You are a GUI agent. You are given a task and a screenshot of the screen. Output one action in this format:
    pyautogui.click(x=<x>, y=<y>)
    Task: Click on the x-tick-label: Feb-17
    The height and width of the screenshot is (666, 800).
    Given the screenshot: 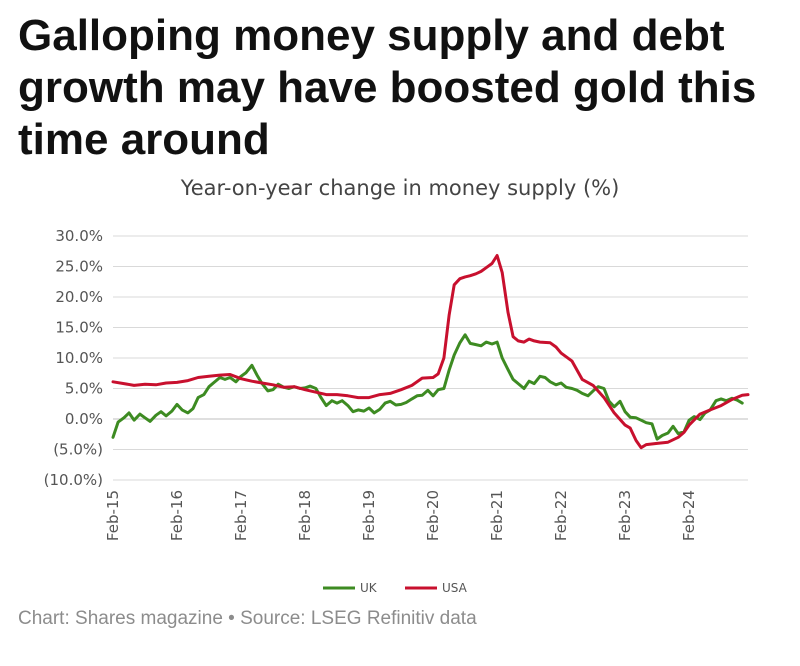 What is the action you would take?
    pyautogui.click(x=241, y=515)
    